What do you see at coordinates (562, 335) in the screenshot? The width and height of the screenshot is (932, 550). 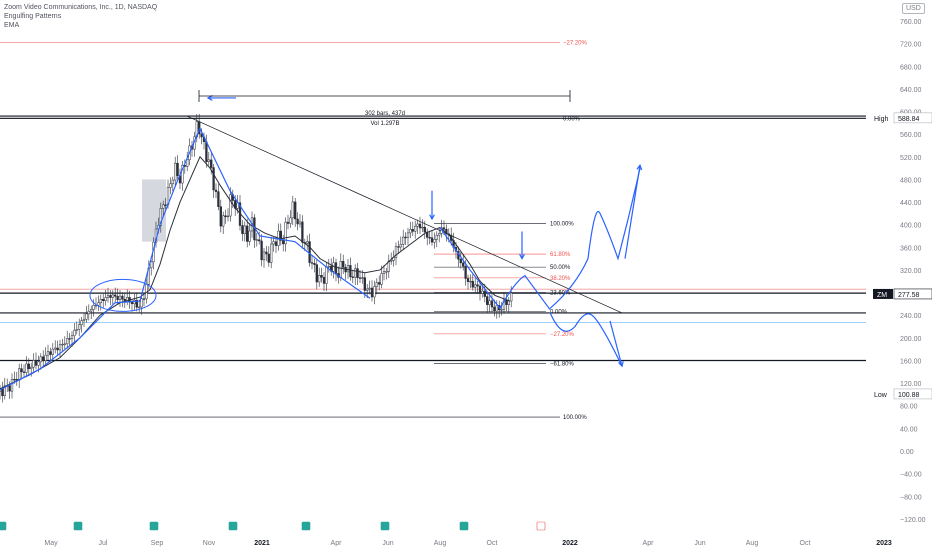 I see `fib-level-label: −27.20%` at bounding box center [562, 335].